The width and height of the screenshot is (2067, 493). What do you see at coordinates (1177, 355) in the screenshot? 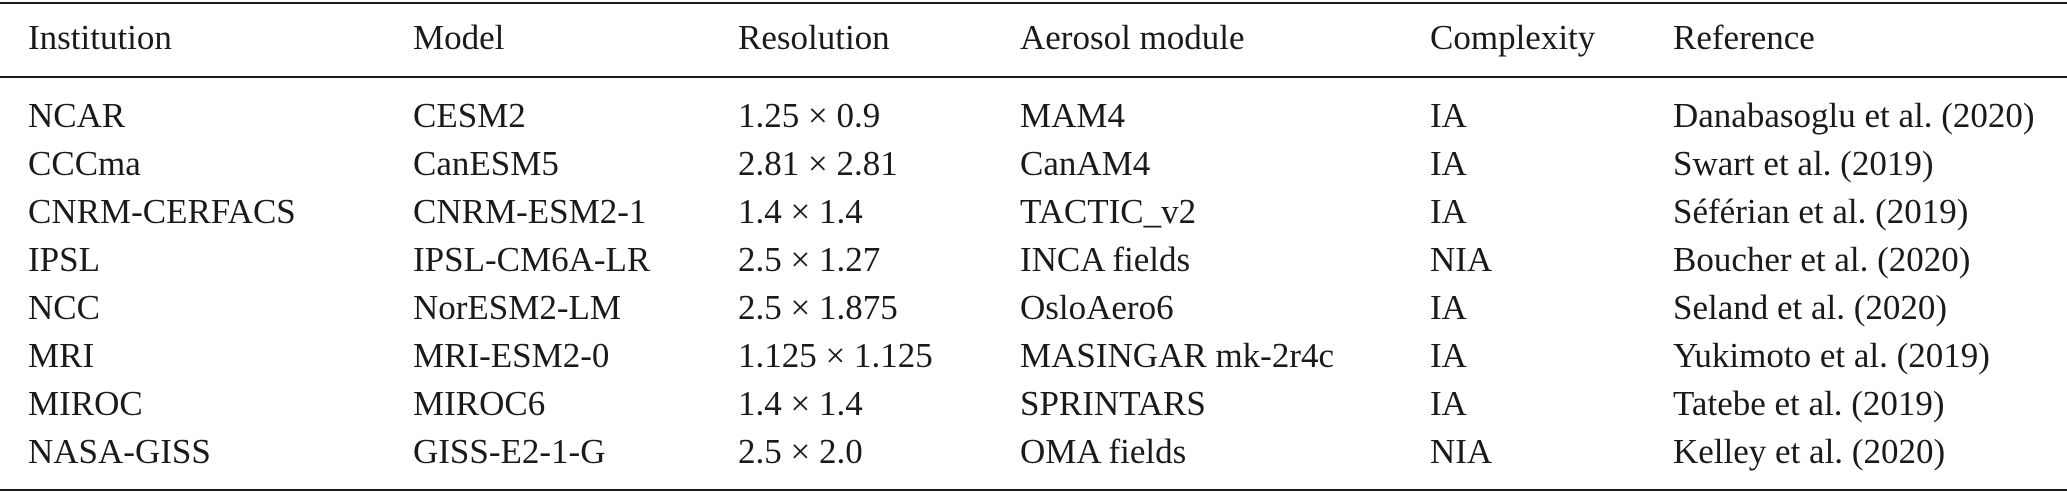
I see `cell-aerosol-module: MASINGAR mk-2r4c` at bounding box center [1177, 355].